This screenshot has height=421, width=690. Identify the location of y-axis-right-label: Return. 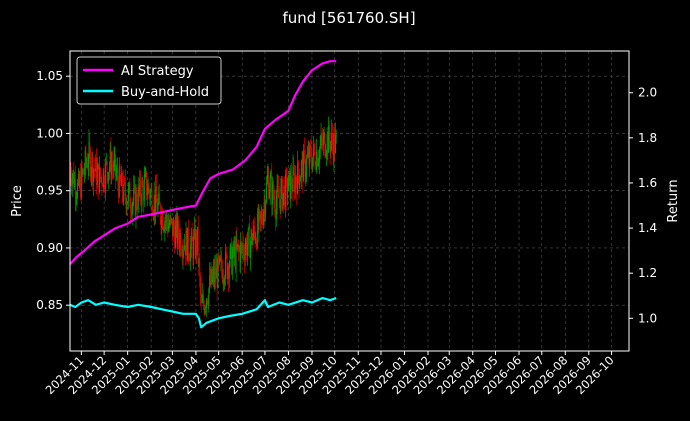
(673, 200).